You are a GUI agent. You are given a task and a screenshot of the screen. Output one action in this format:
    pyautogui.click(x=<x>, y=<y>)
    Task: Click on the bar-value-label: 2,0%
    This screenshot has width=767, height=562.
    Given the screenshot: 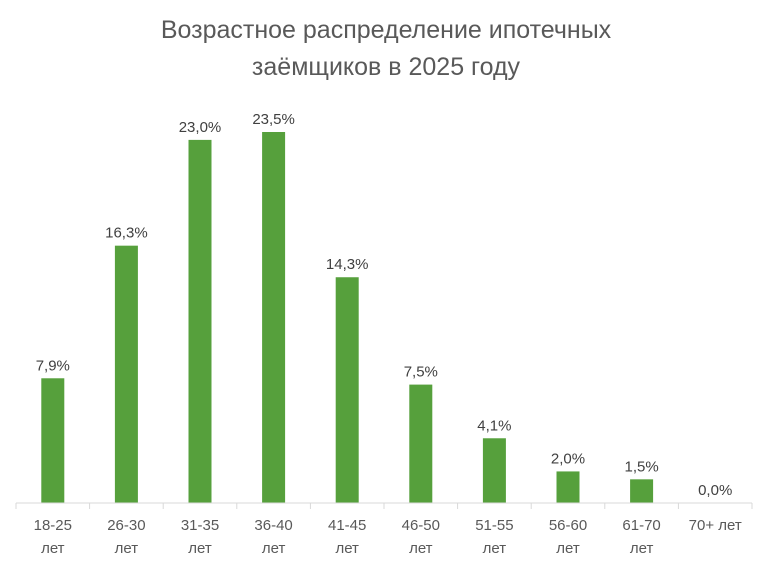 What is the action you would take?
    pyautogui.click(x=568, y=458)
    